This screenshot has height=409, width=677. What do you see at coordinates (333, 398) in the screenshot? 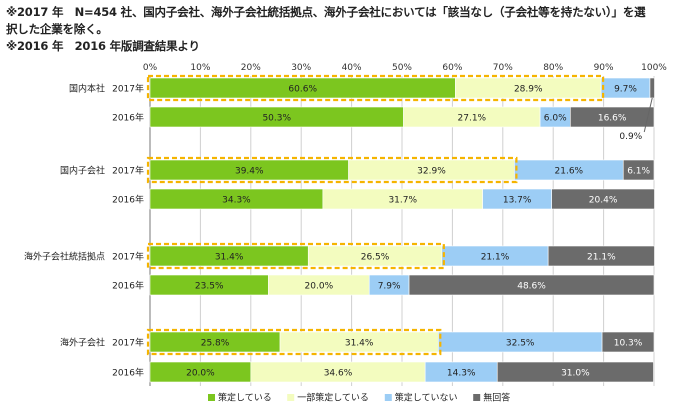
I see `legend-label: 一部策定している` at bounding box center [333, 398].